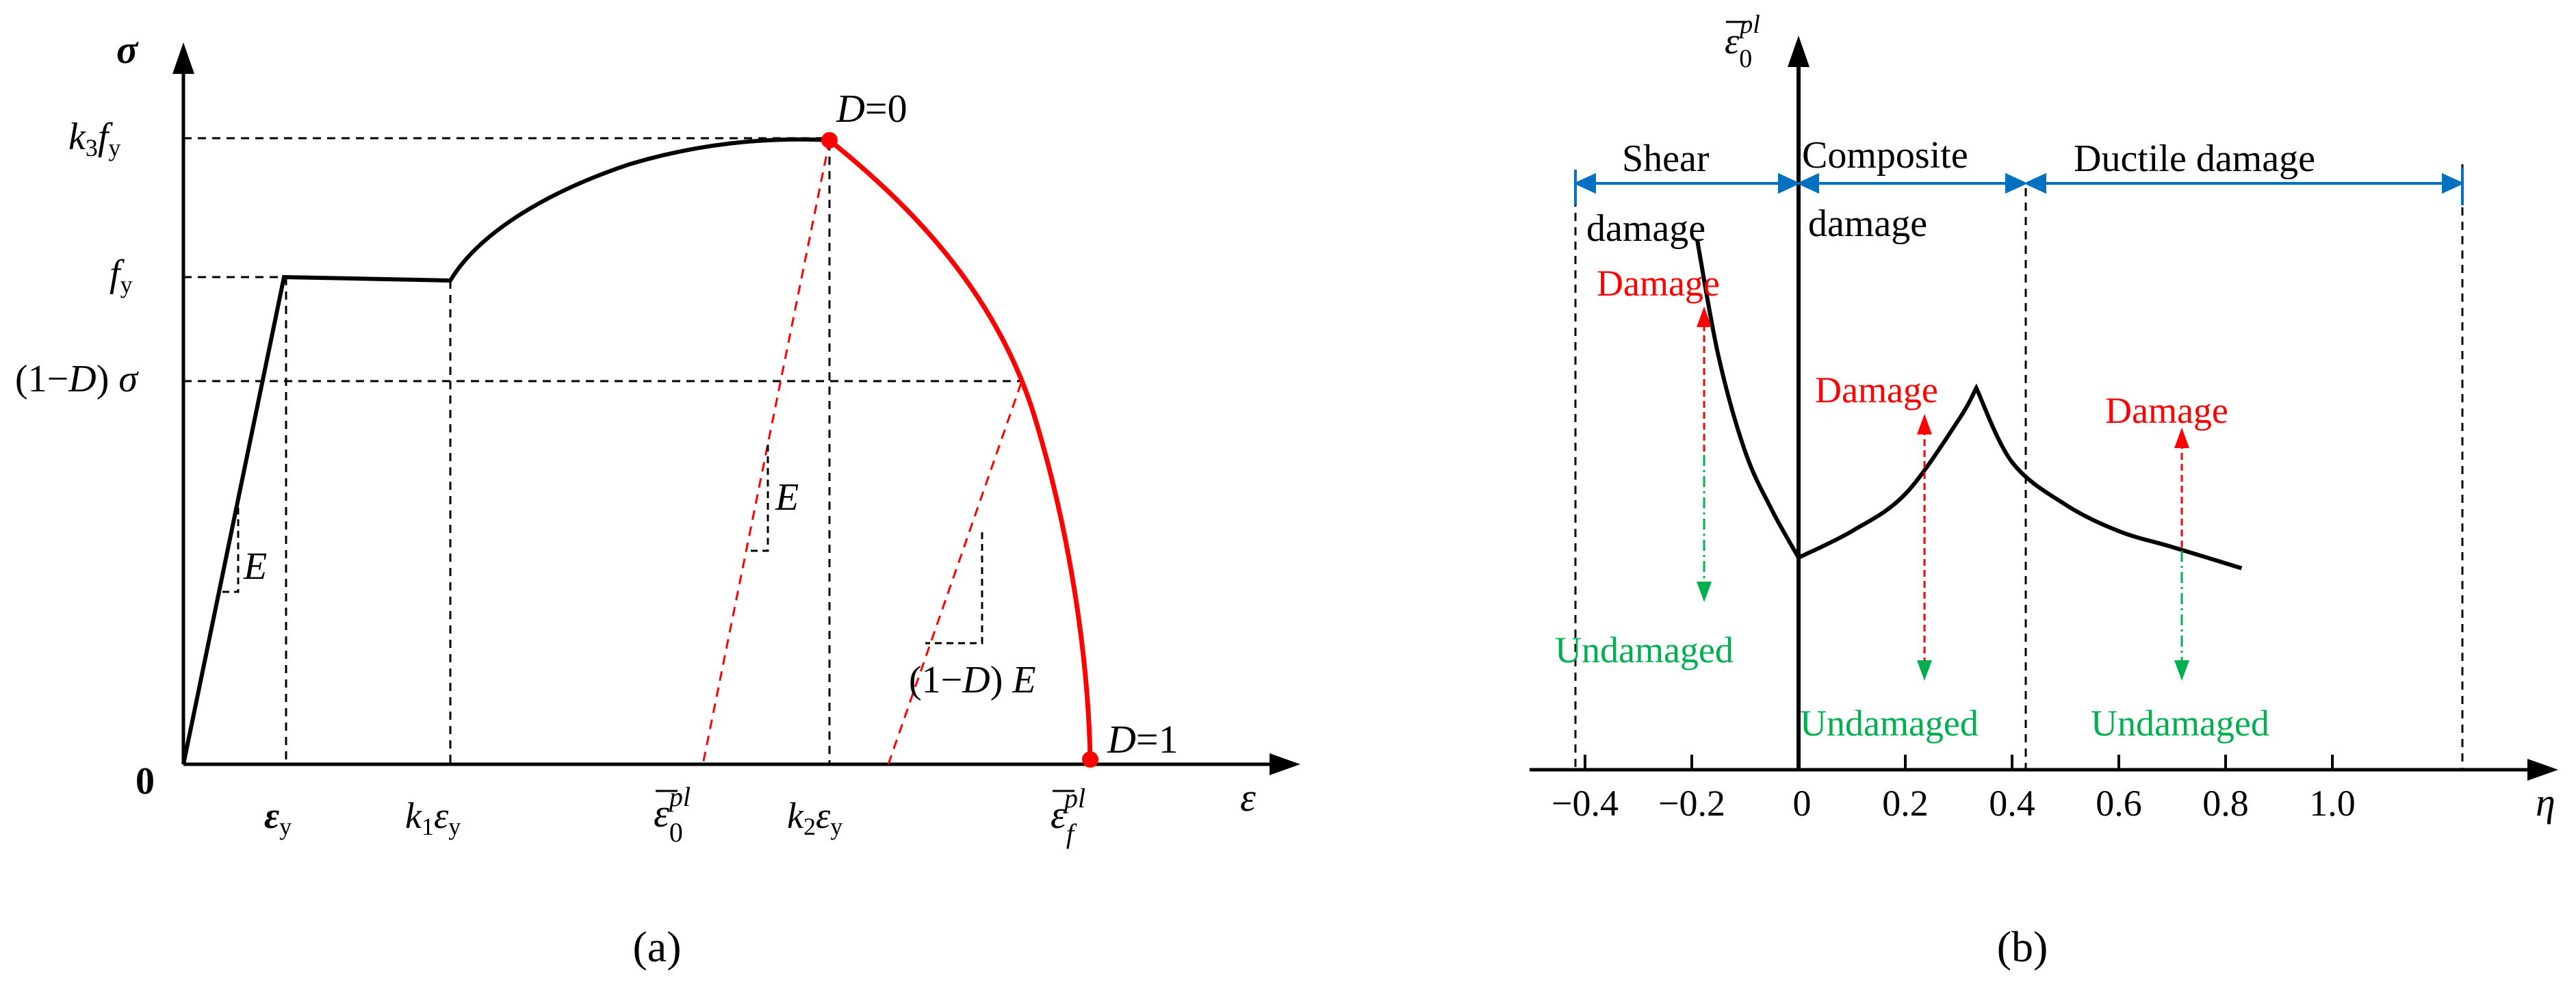 The width and height of the screenshot is (2576, 1001). I want to click on label-damaged-modulus: (1−D) E, so click(973, 680).